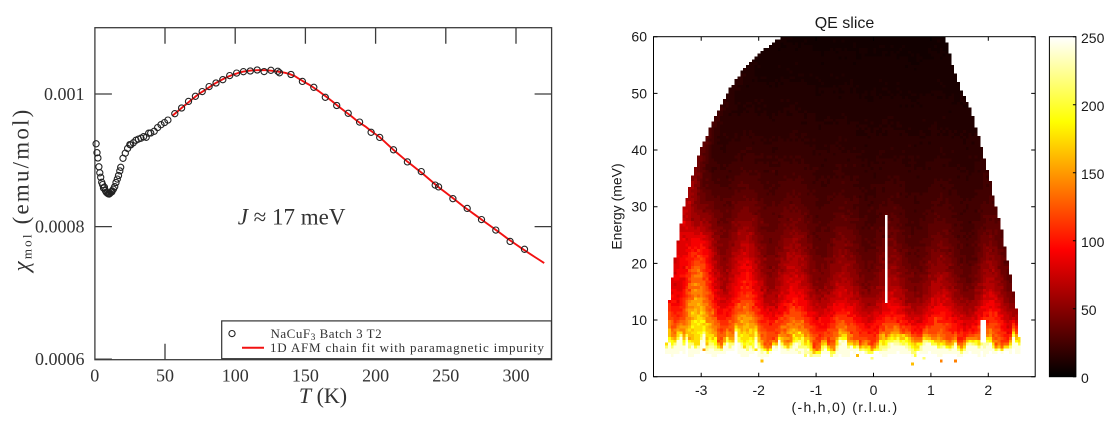  I want to click on svg-text: 2, so click(988, 390).